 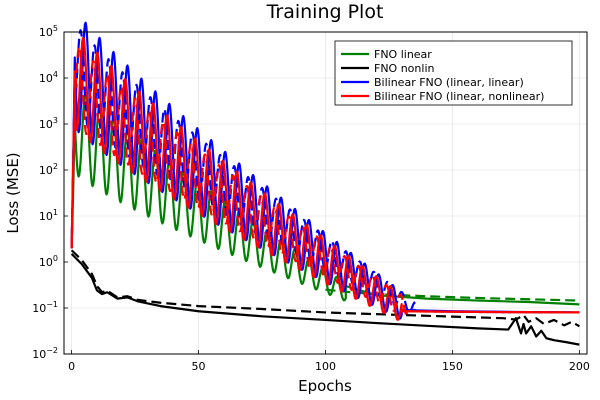 I want to click on legend-label: Bilinear FNO (linear, linear), so click(x=449, y=82).